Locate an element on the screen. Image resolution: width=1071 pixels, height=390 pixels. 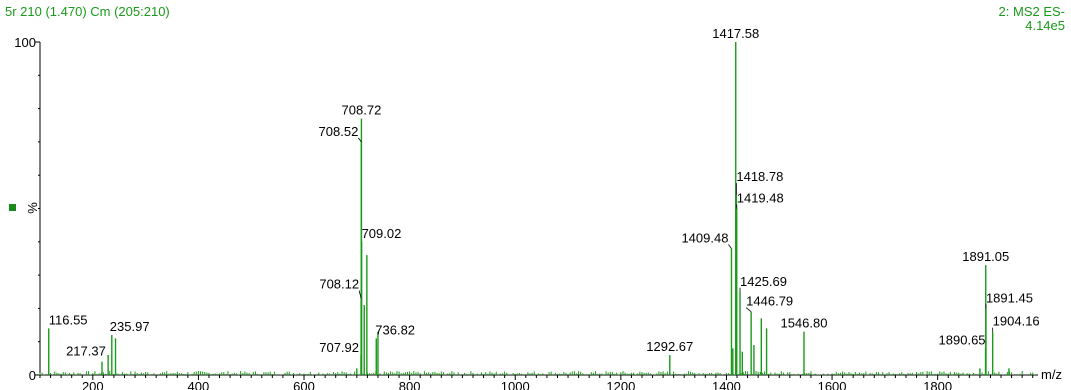
x-tick-label: 1600 is located at coordinates (832, 384).